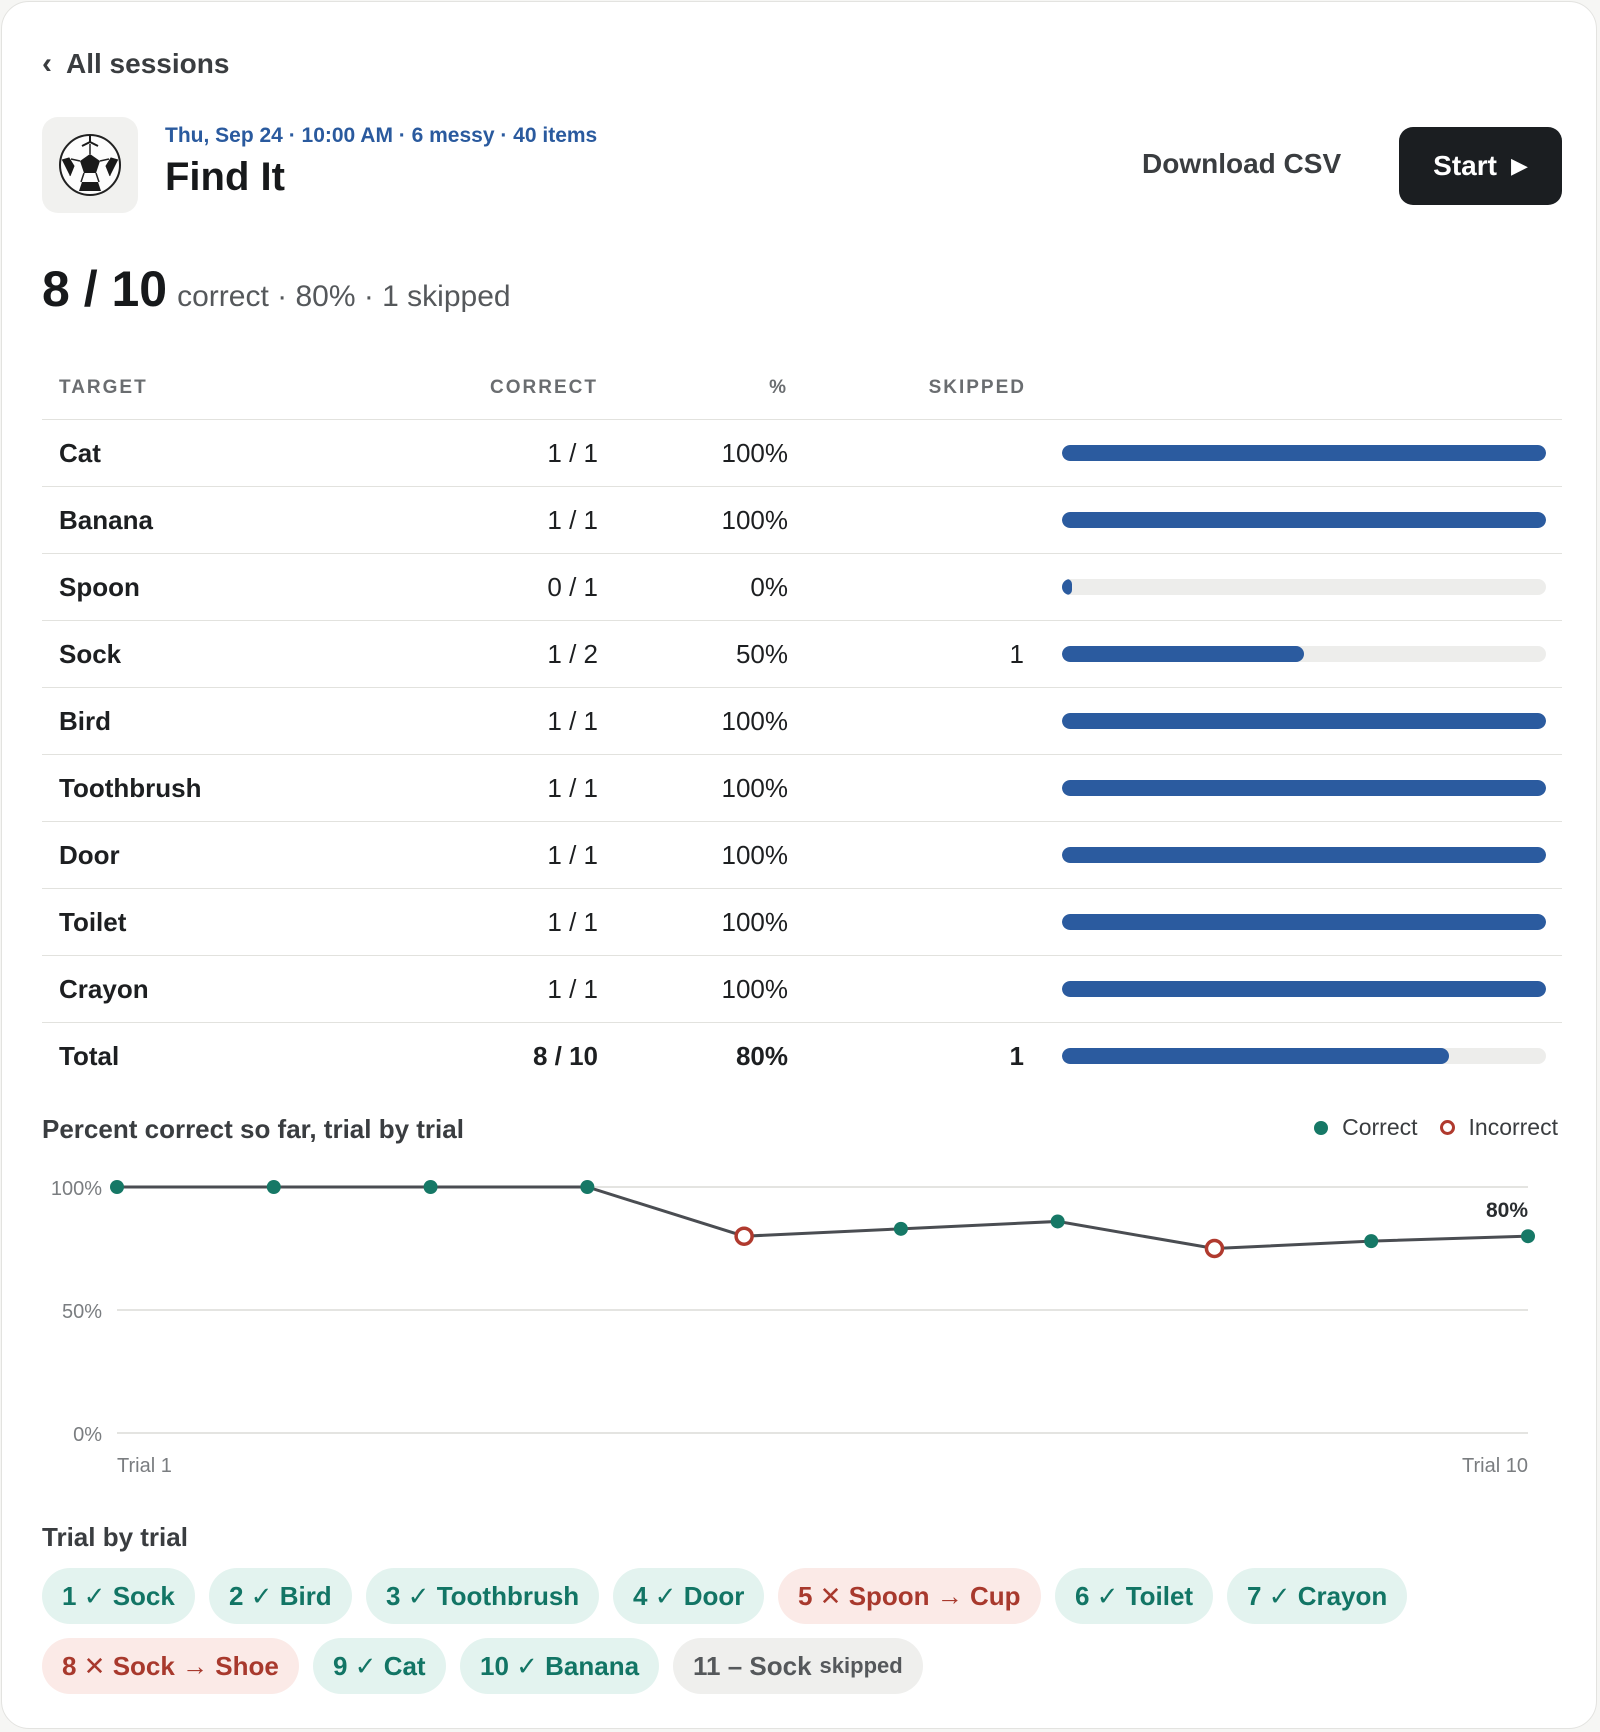  I want to click on target-cell: Banana, so click(106, 520).